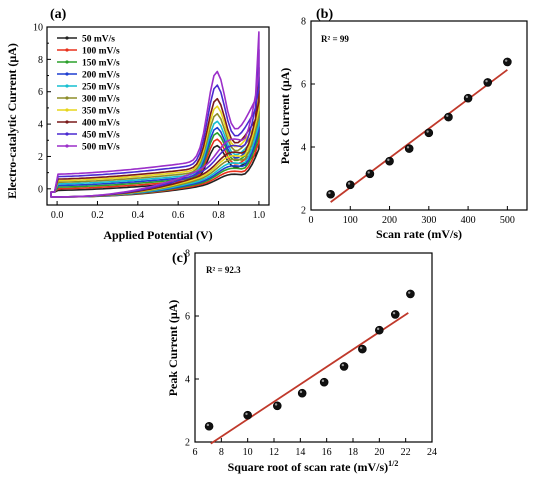 Image resolution: width=550 pixels, height=479 pixels. I want to click on panel-a-x-tick-label: 0.8, so click(218, 215).